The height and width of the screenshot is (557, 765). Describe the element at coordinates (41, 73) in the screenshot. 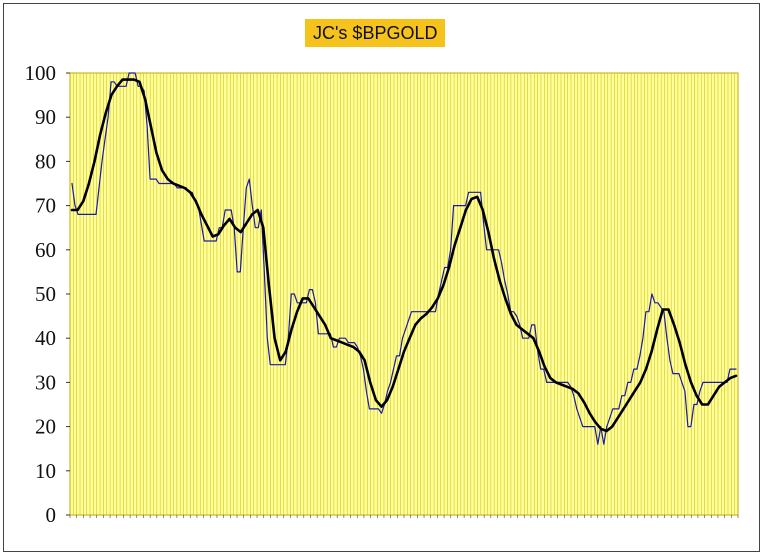

I see `y-tick-label: 100` at that location.